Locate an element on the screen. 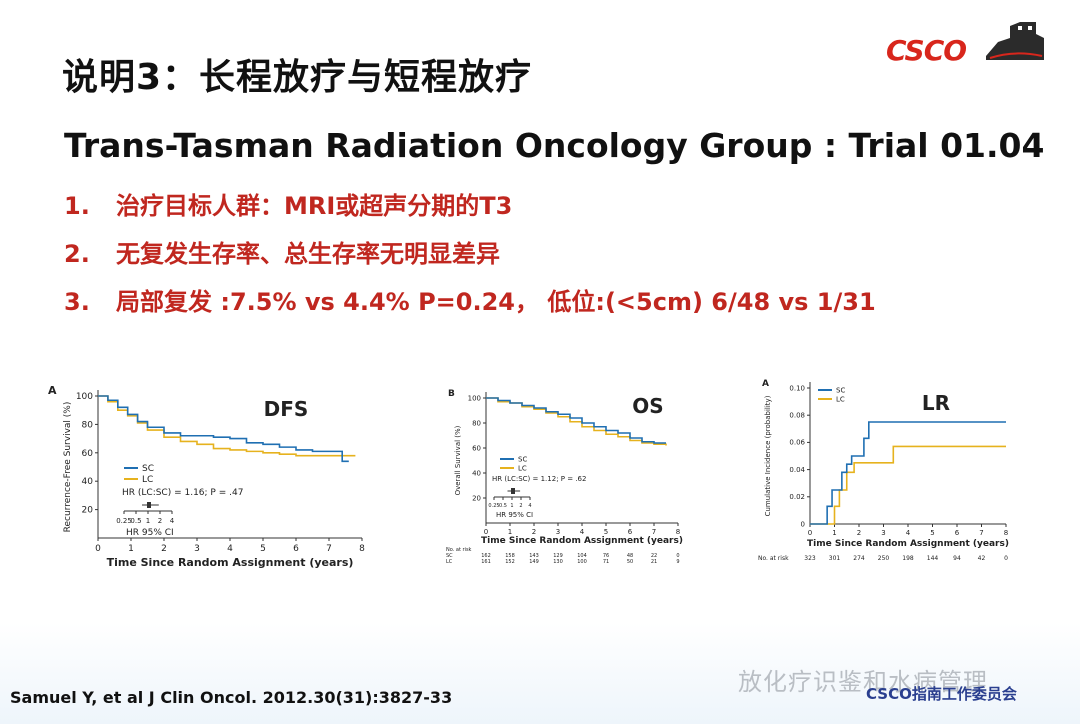 This screenshot has height=724, width=1080. risk-value: 21 is located at coordinates (654, 562).